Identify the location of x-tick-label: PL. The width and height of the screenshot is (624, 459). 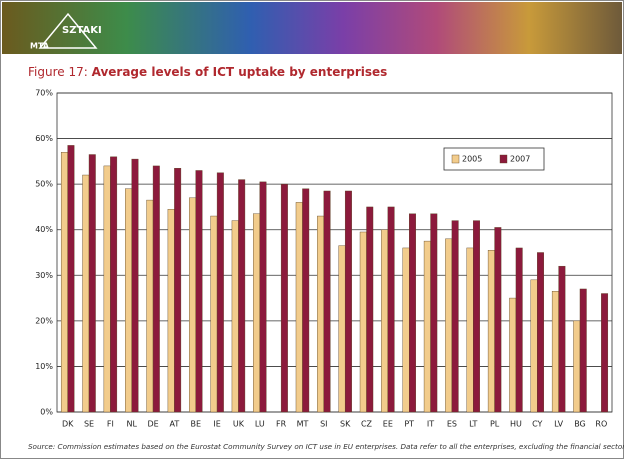
(495, 424).